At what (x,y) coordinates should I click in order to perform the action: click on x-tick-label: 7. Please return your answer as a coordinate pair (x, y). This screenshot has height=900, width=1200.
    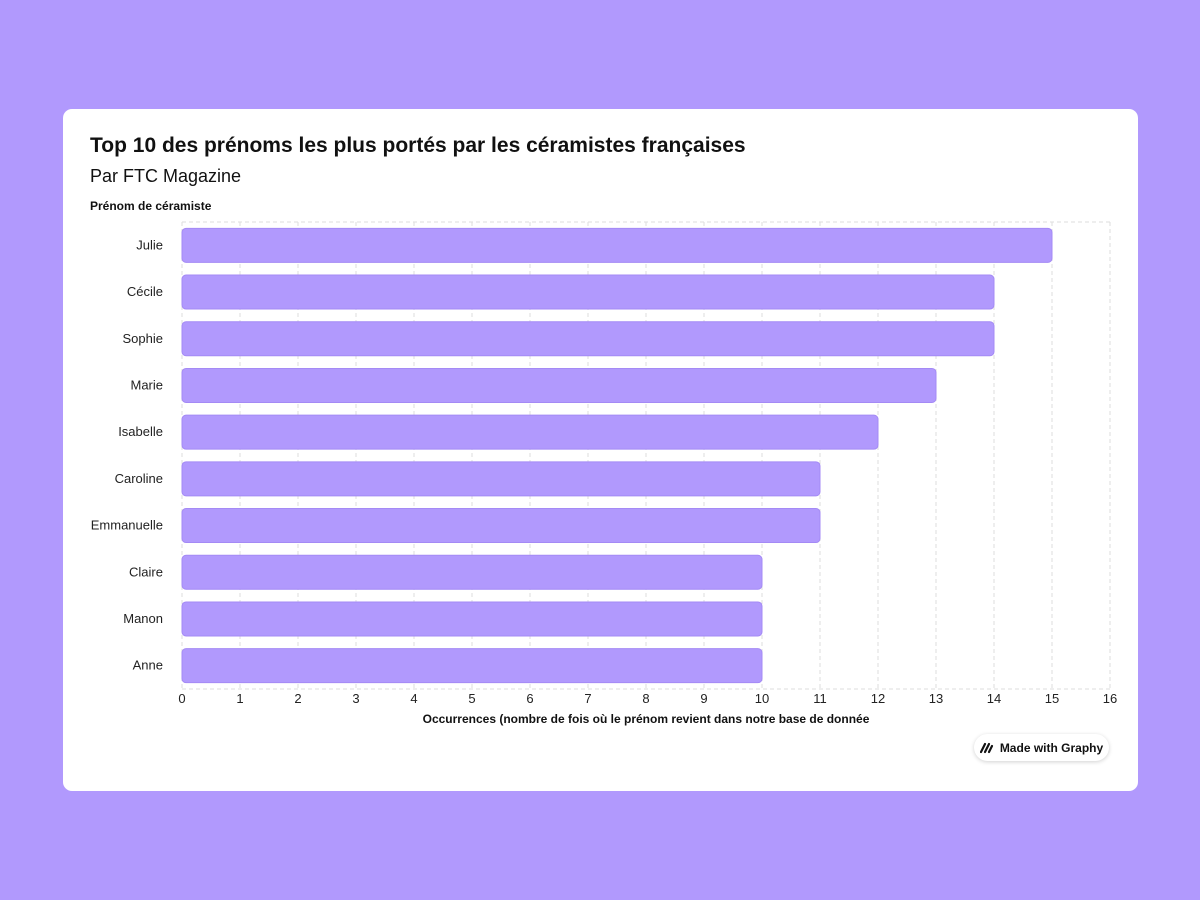
    Looking at the image, I should click on (587, 698).